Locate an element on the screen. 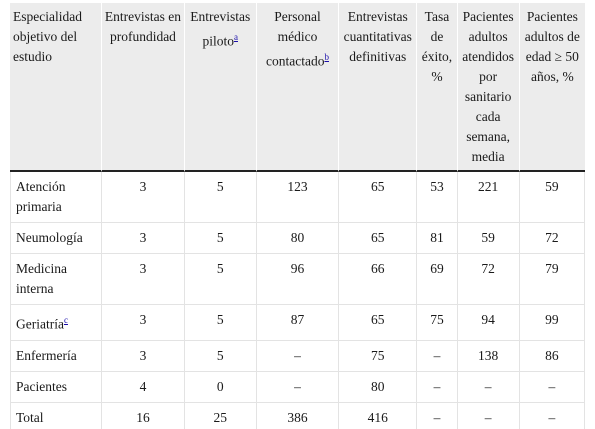  header-pilot-interviews: Entrevistas pilotoa is located at coordinates (220, 87).